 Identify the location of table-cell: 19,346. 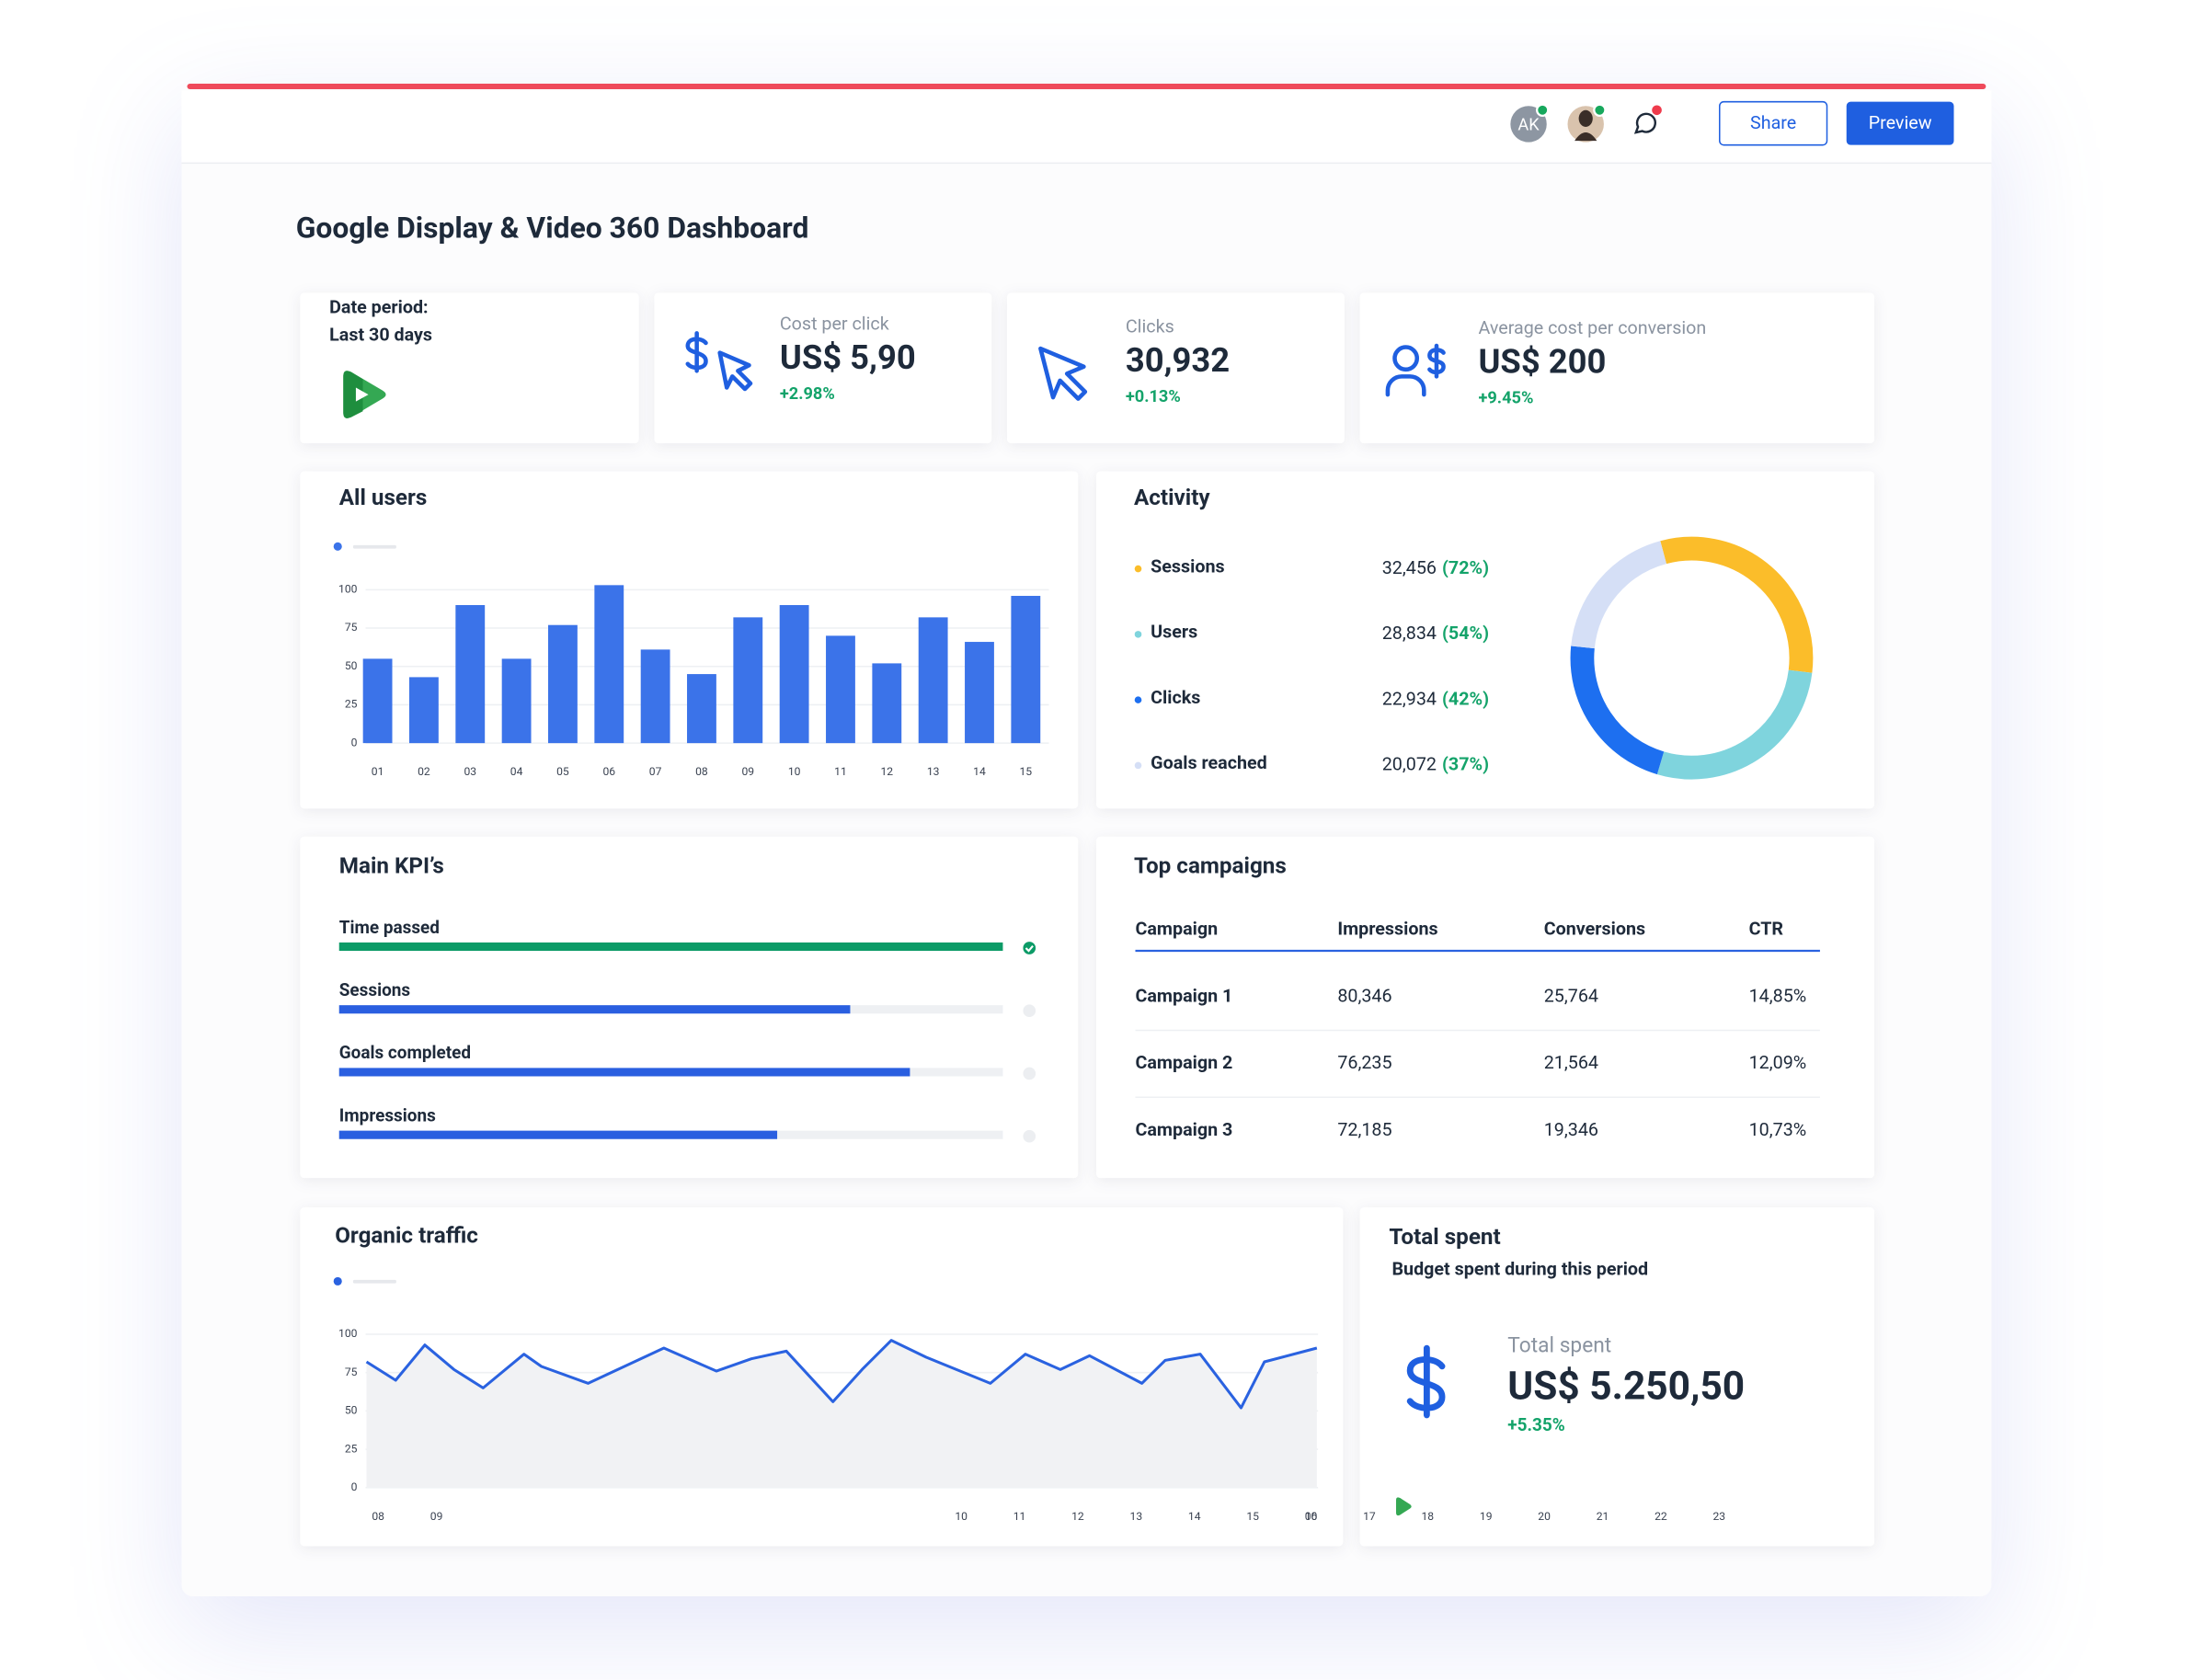
(1571, 1129).